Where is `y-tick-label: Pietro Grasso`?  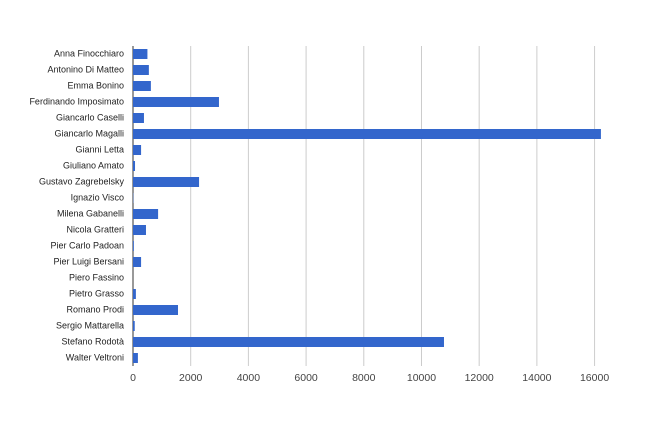
y-tick-label: Pietro Grasso is located at coordinates (96, 293).